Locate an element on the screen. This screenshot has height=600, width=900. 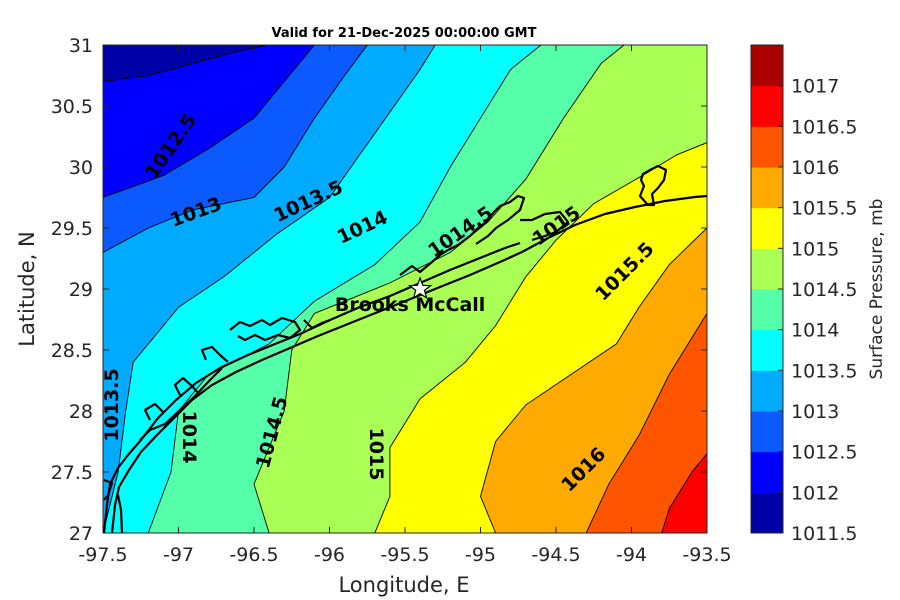
y-tick-label: 30.5 is located at coordinates (72, 107).